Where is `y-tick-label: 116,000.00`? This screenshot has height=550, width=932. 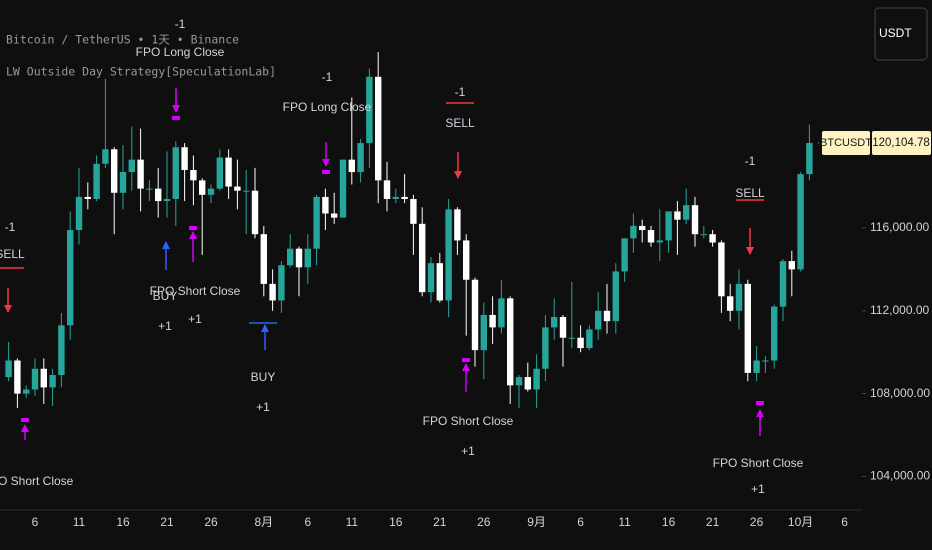 y-tick-label: 116,000.00 is located at coordinates (899, 227).